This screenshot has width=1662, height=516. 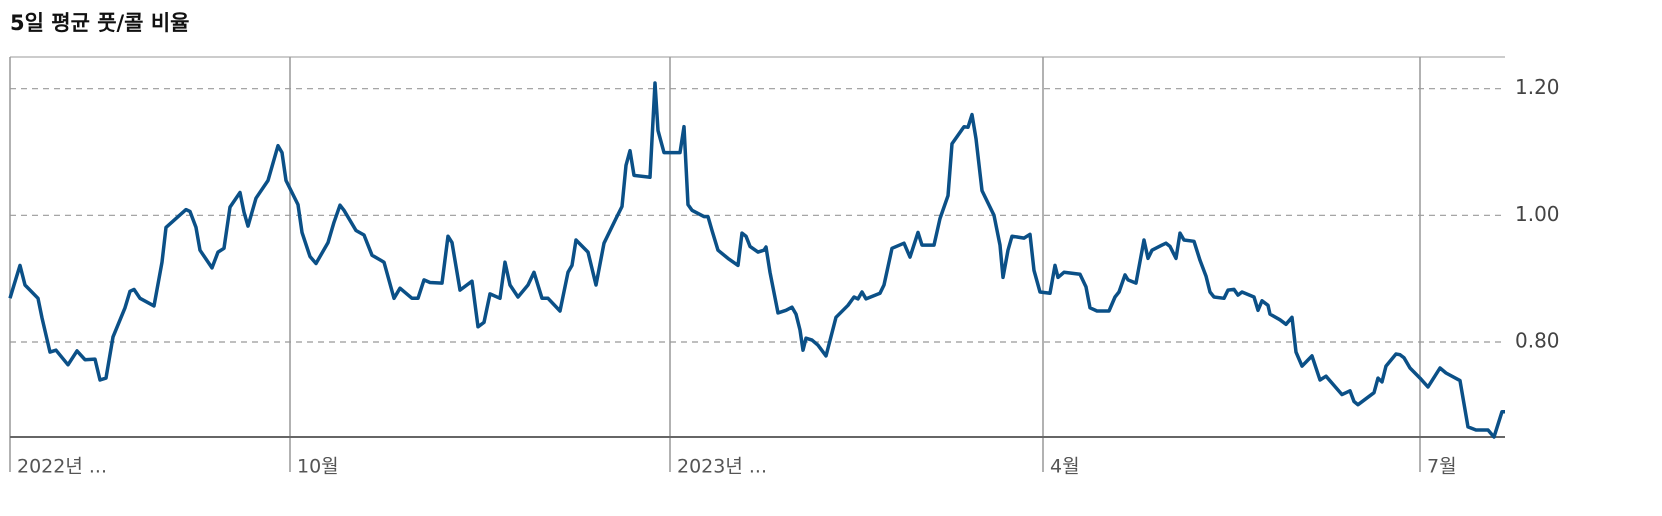 What do you see at coordinates (1442, 467) in the screenshot?
I see `x-tick-label: 7월` at bounding box center [1442, 467].